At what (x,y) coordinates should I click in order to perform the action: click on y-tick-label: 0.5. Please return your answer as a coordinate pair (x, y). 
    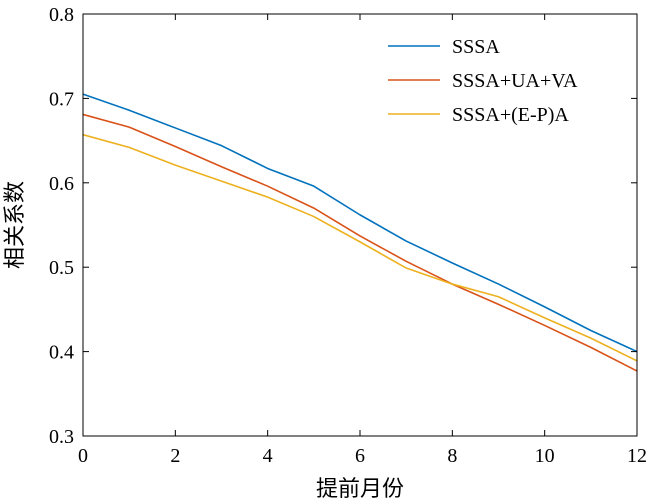
    Looking at the image, I should click on (61, 268).